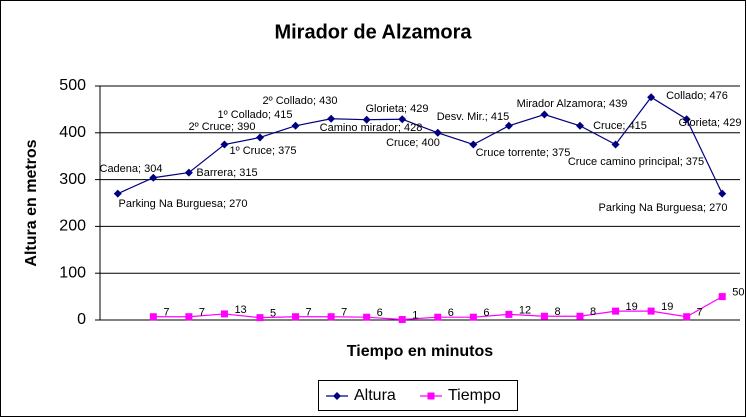 The height and width of the screenshot is (418, 747). What do you see at coordinates (263, 151) in the screenshot?
I see `data-label: 1º Cruce; 375` at bounding box center [263, 151].